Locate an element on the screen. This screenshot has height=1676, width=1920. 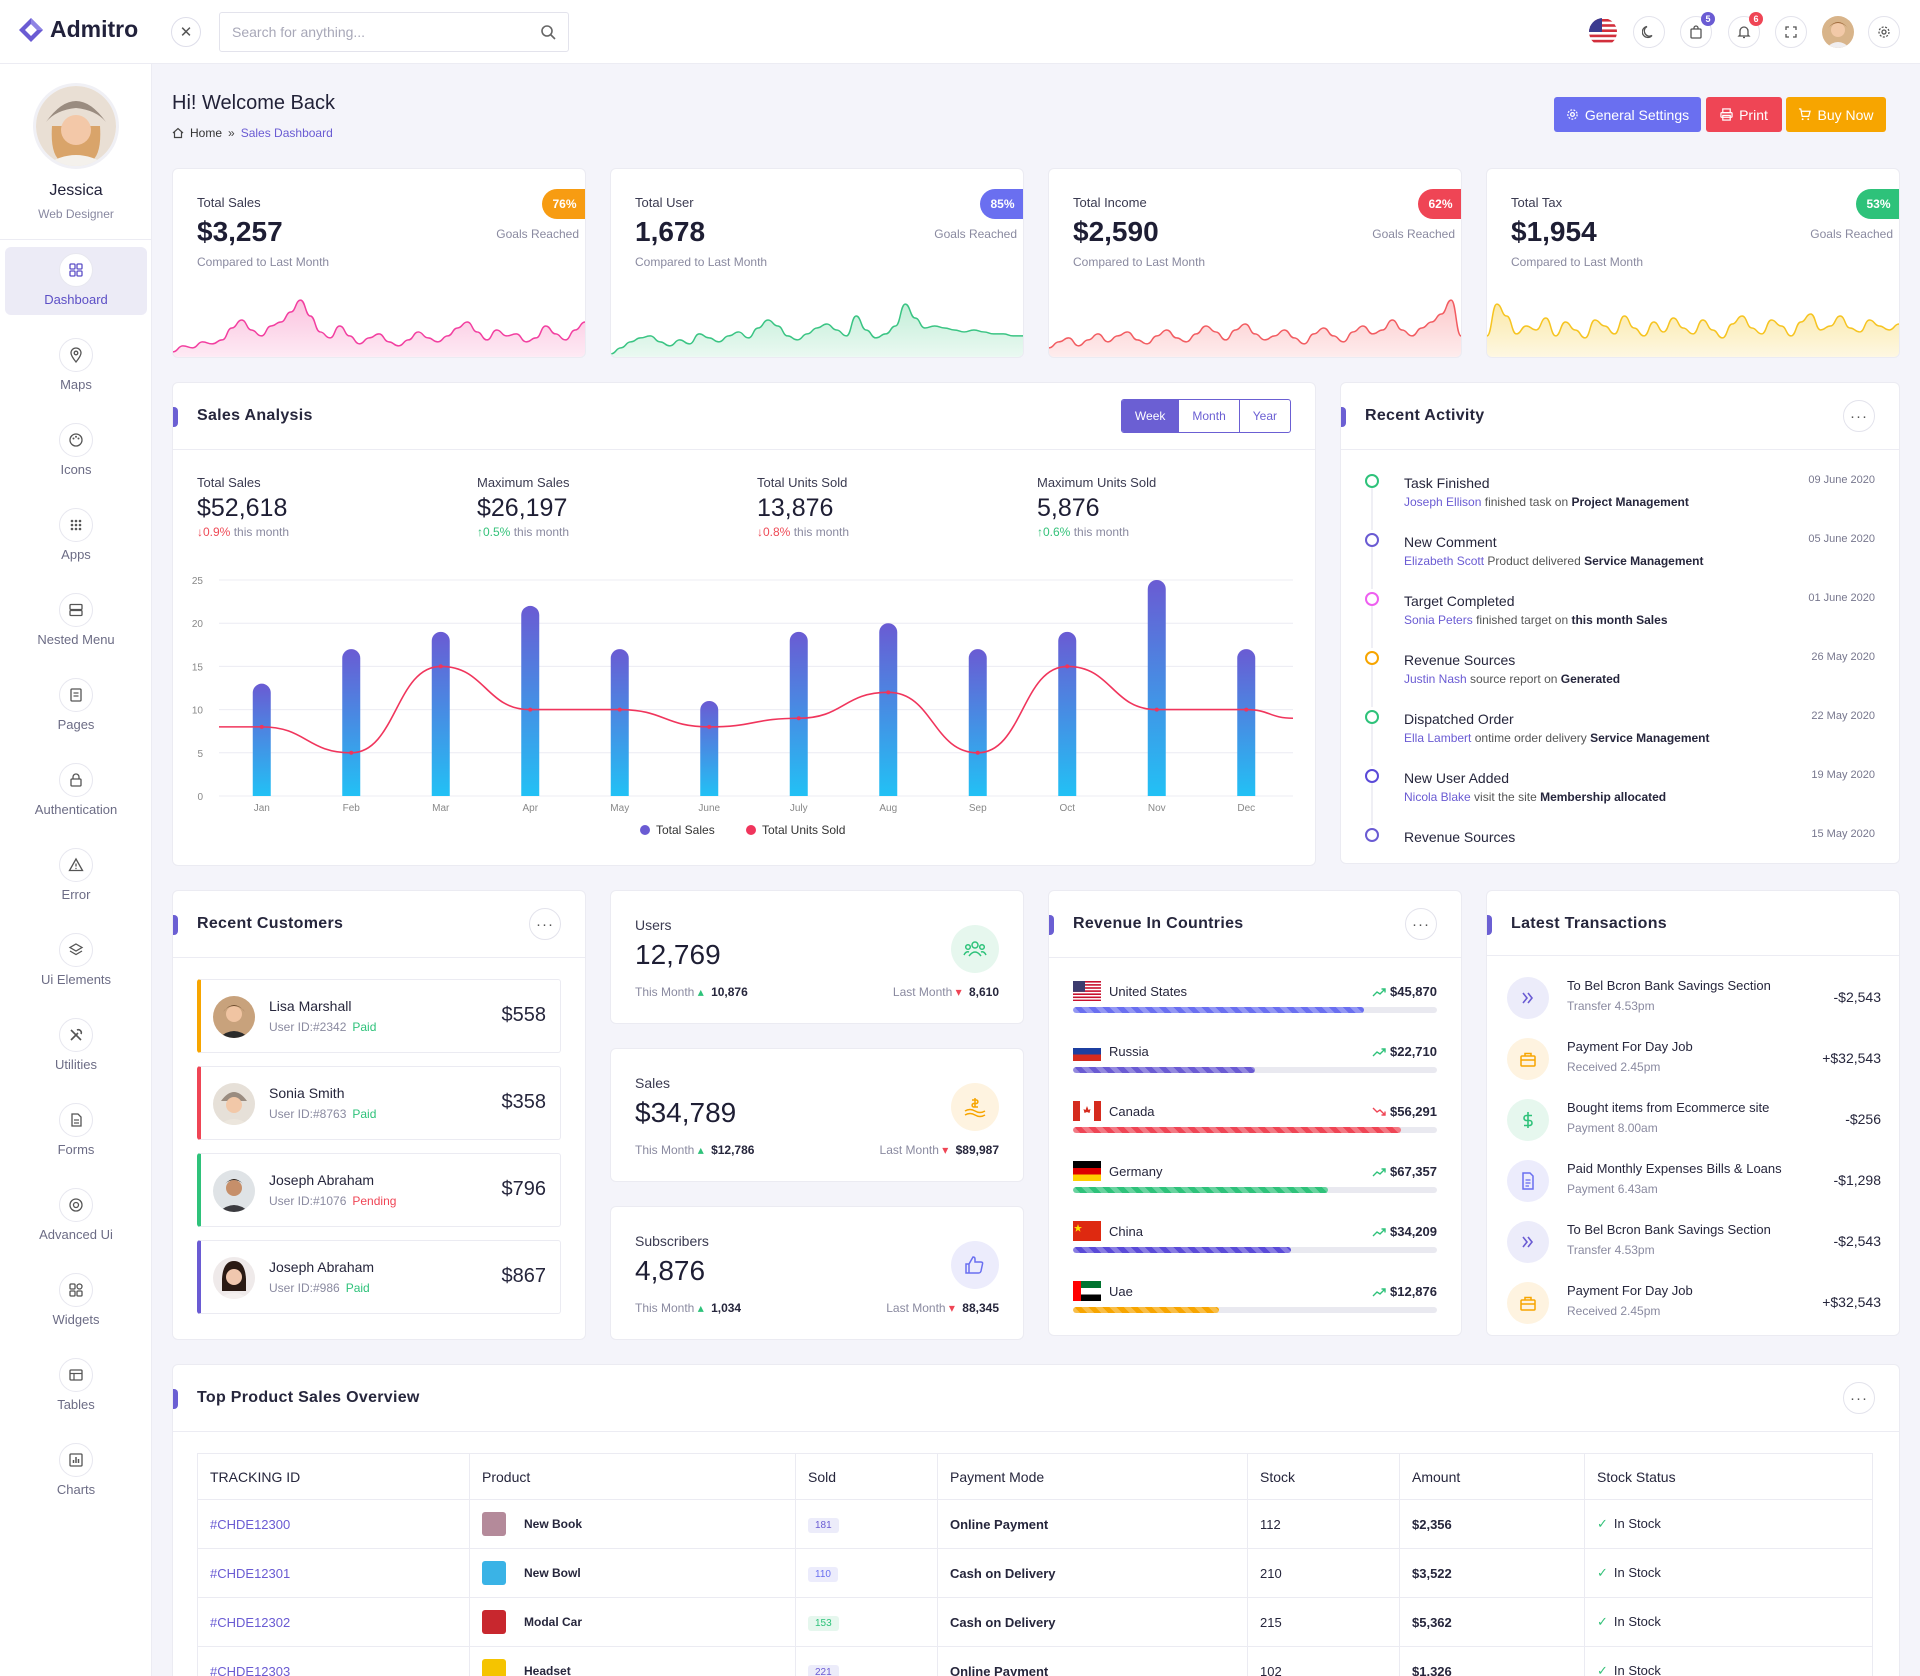
sidebar-item-error: Error is located at coordinates (76, 876).